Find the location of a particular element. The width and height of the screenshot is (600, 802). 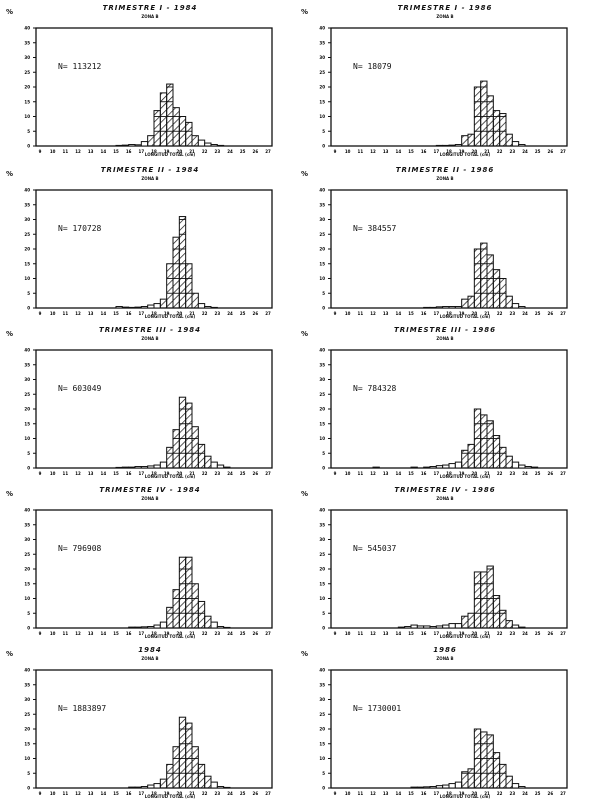

plot-frame is located at coordinates (449, 409).